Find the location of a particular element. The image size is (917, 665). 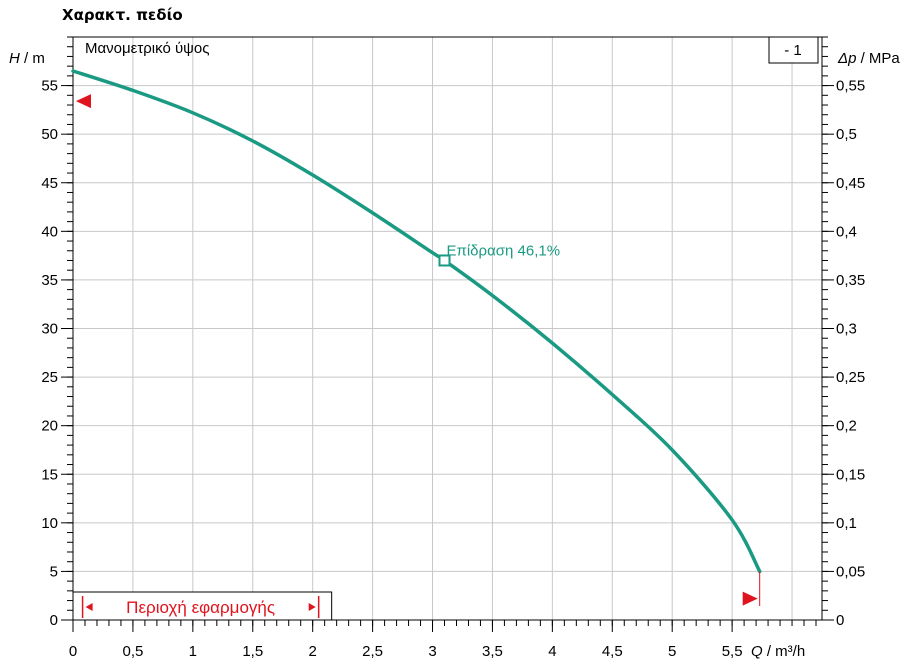

x-tick-label: 0,5 is located at coordinates (132, 651).